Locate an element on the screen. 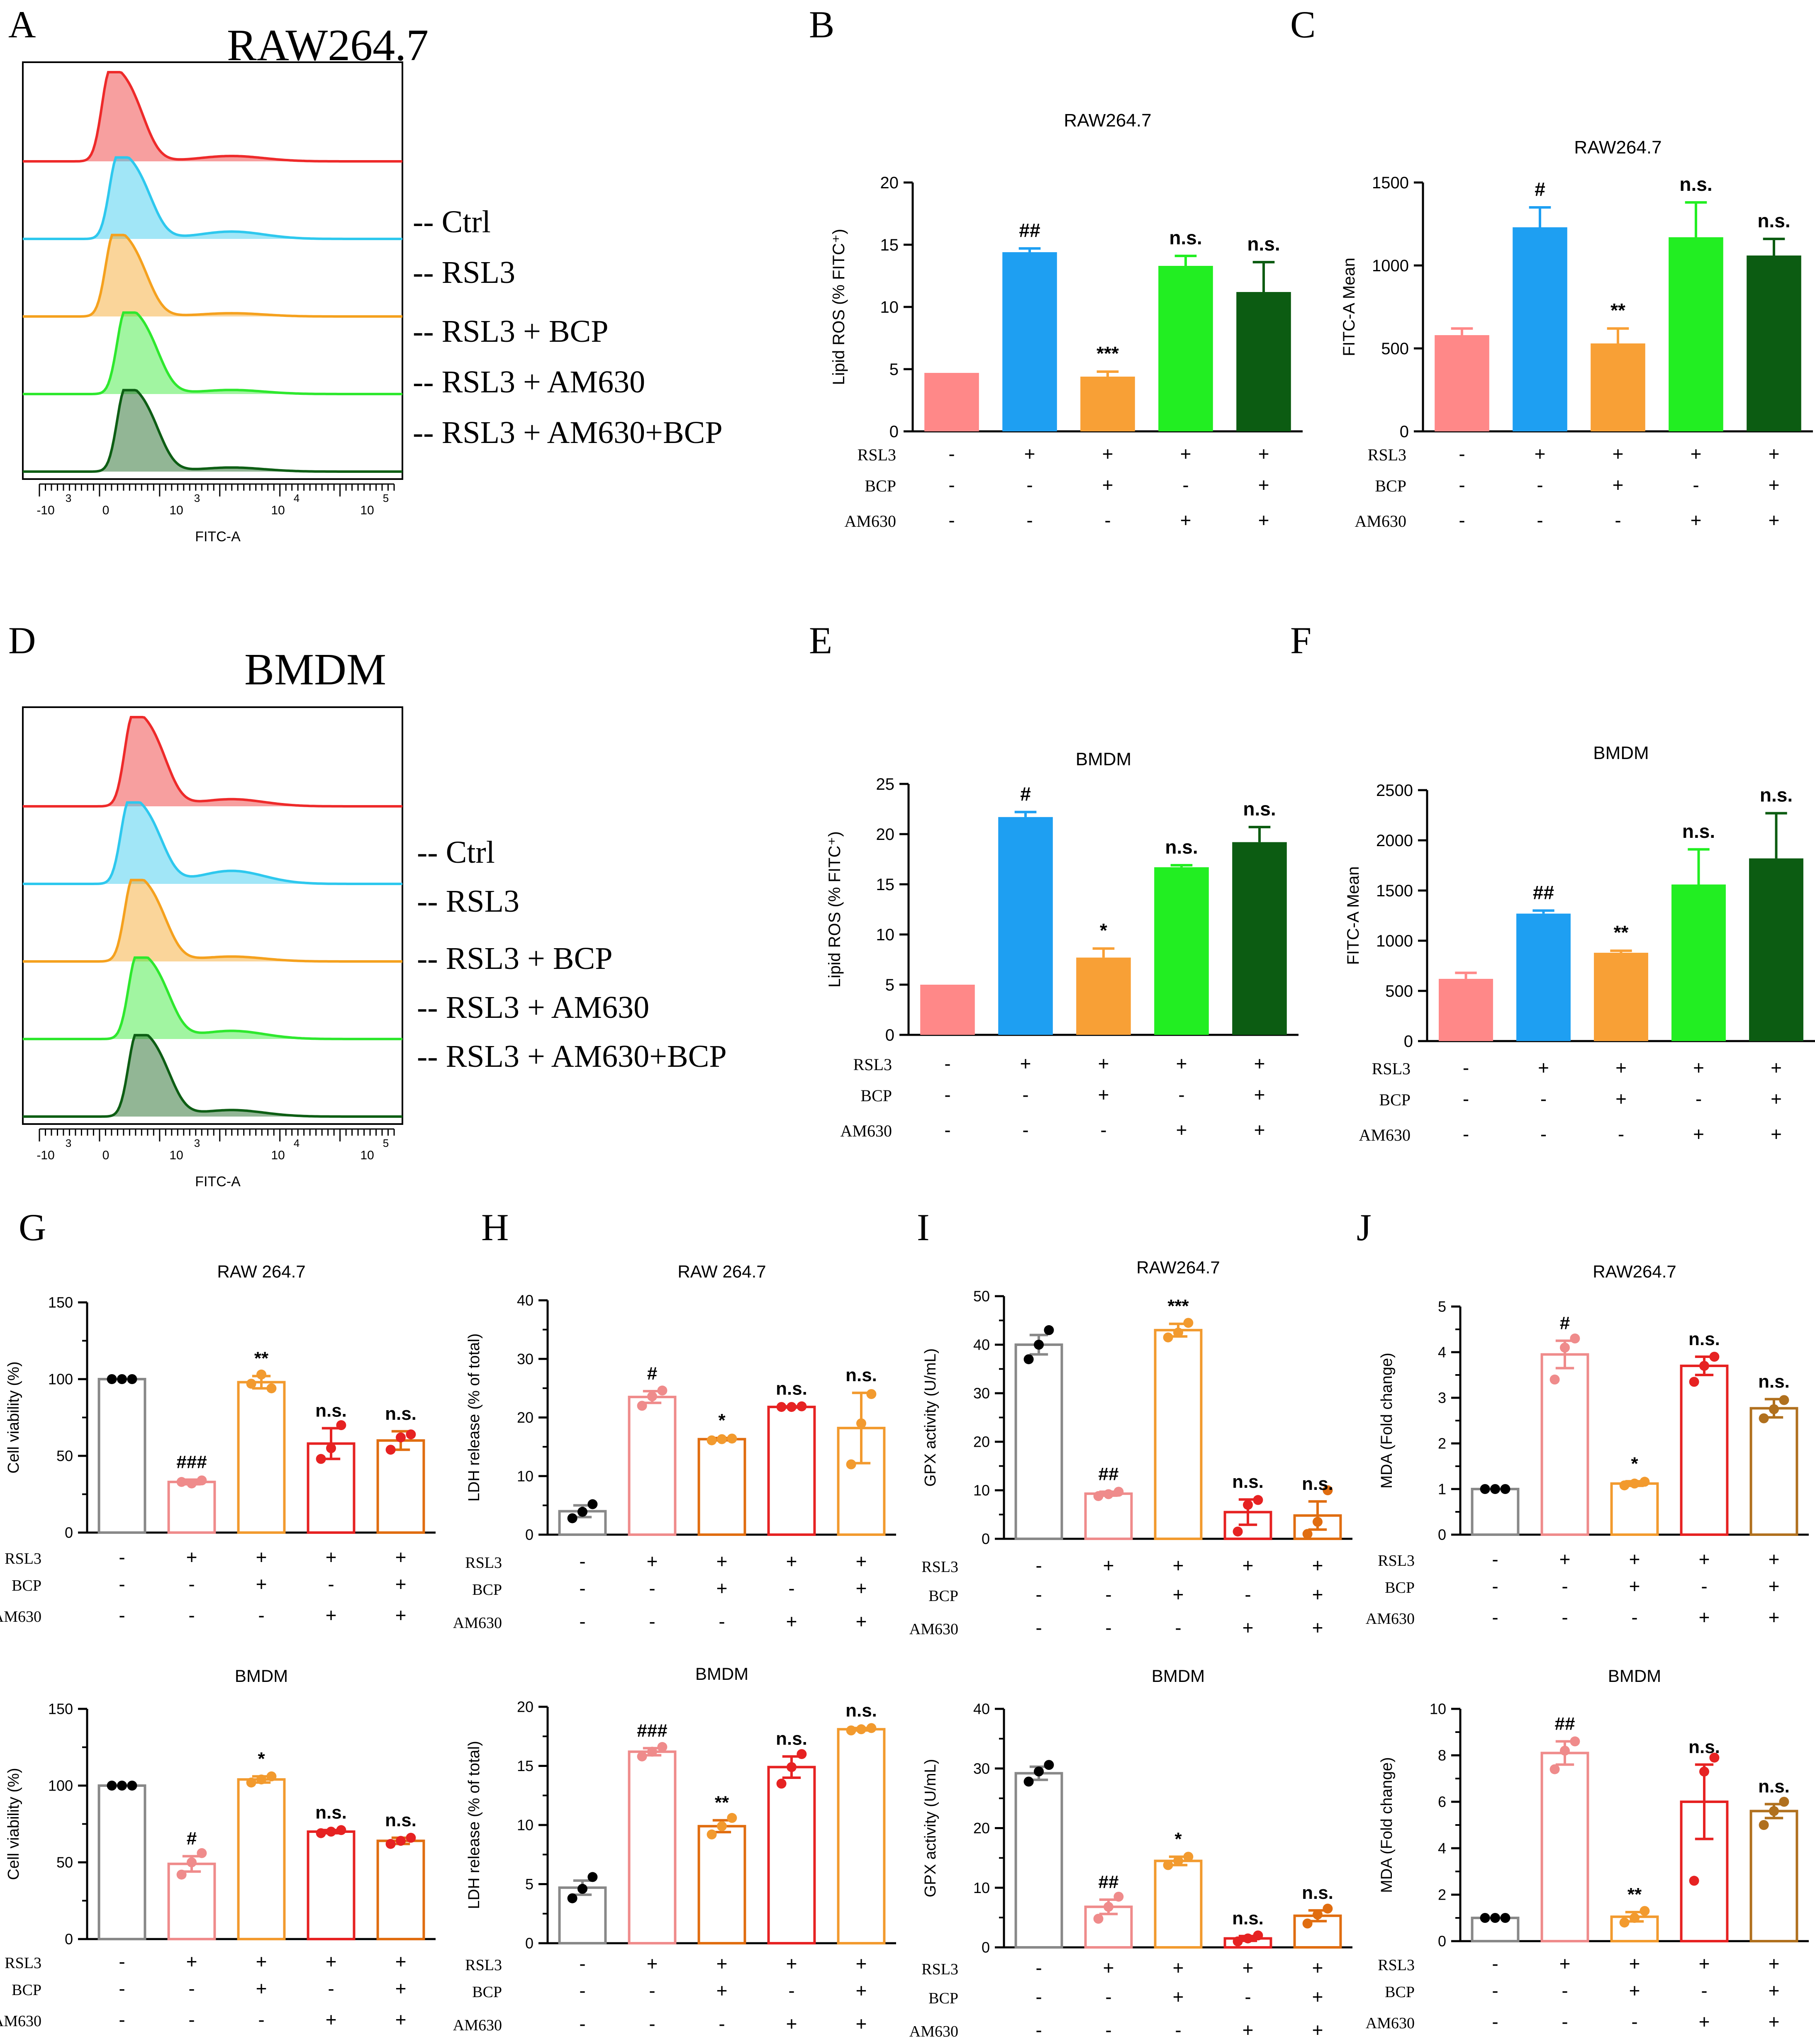 This screenshot has height=2044, width=1815. treatment-row-label: RSL3 is located at coordinates (484, 1965).